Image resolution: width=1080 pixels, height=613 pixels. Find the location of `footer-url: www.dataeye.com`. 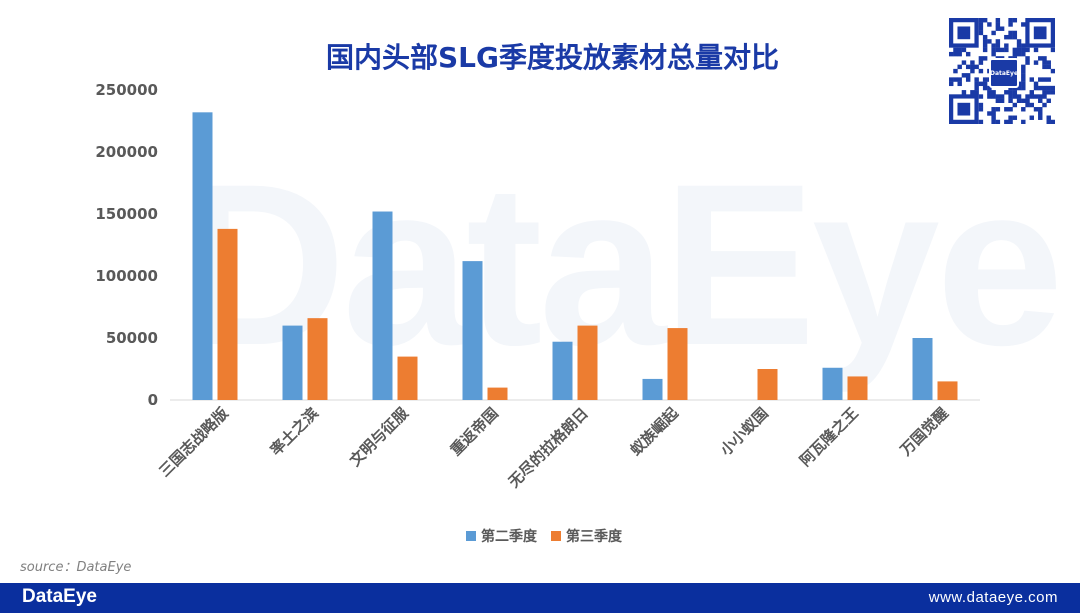

footer-url: www.dataeye.com is located at coordinates (993, 597).